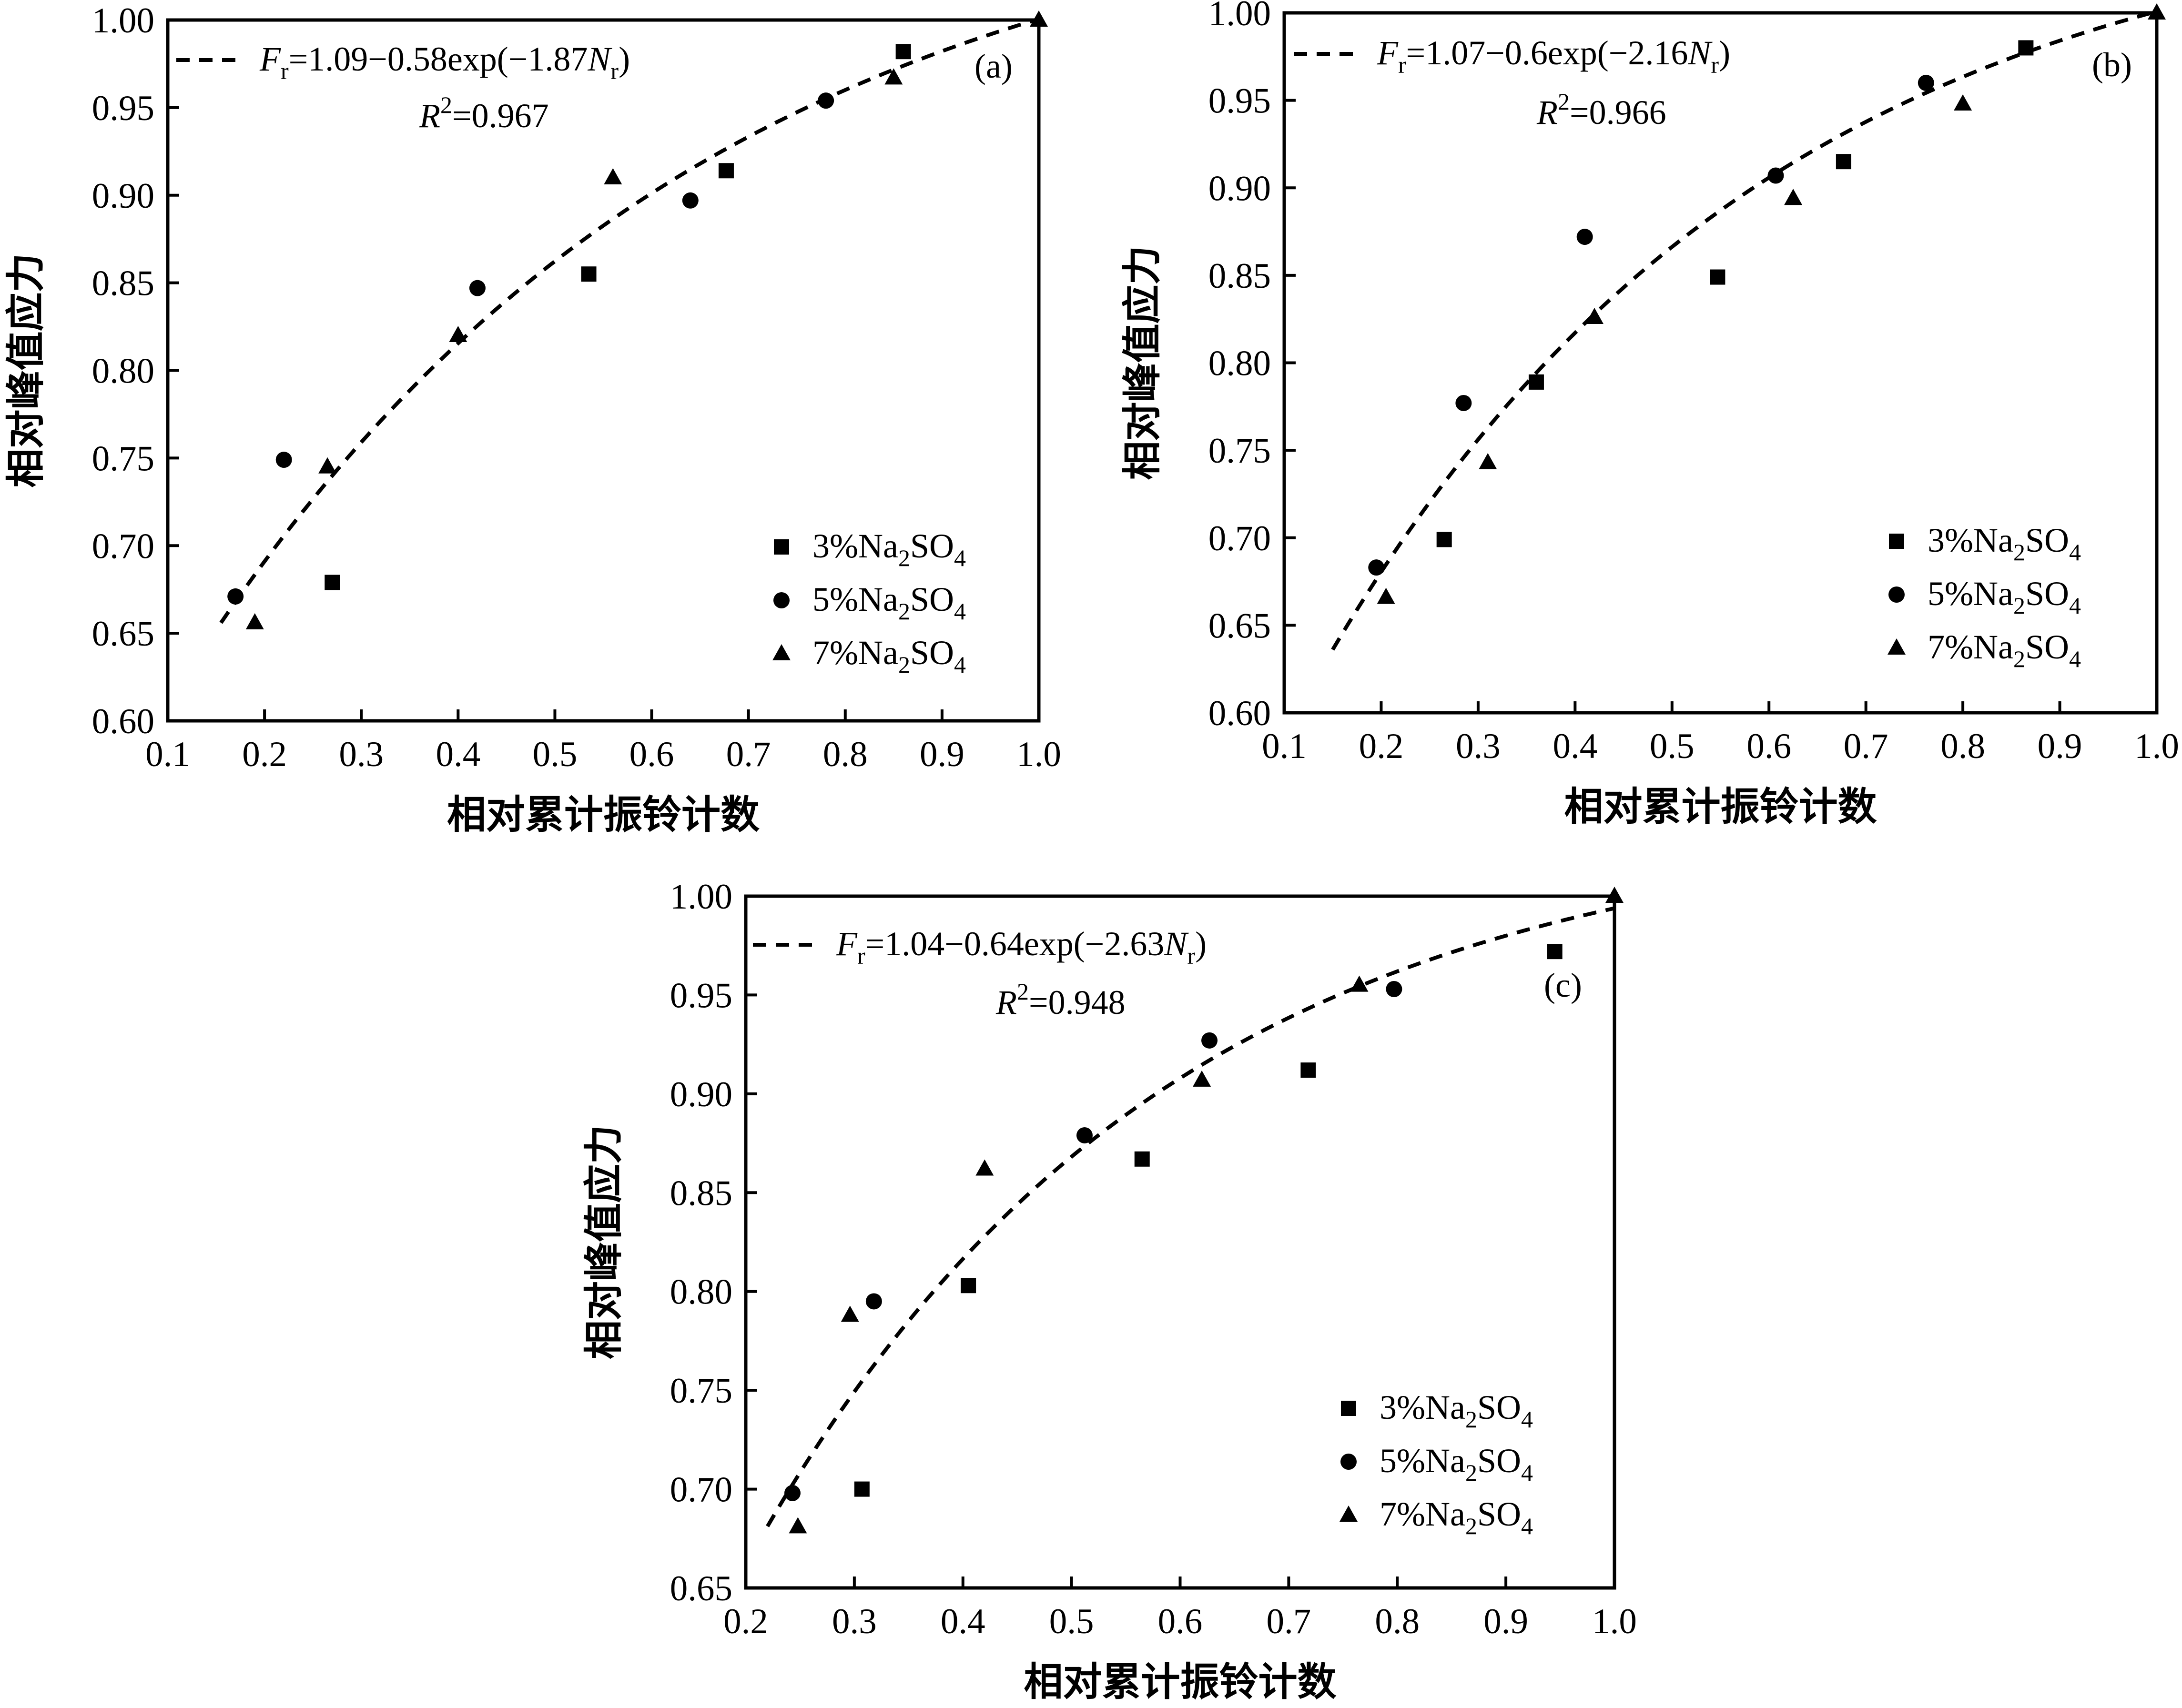 This screenshot has width=2182, height=1708. Describe the element at coordinates (1601, 109) in the screenshot. I see `r-squared: R2=0.966` at that location.